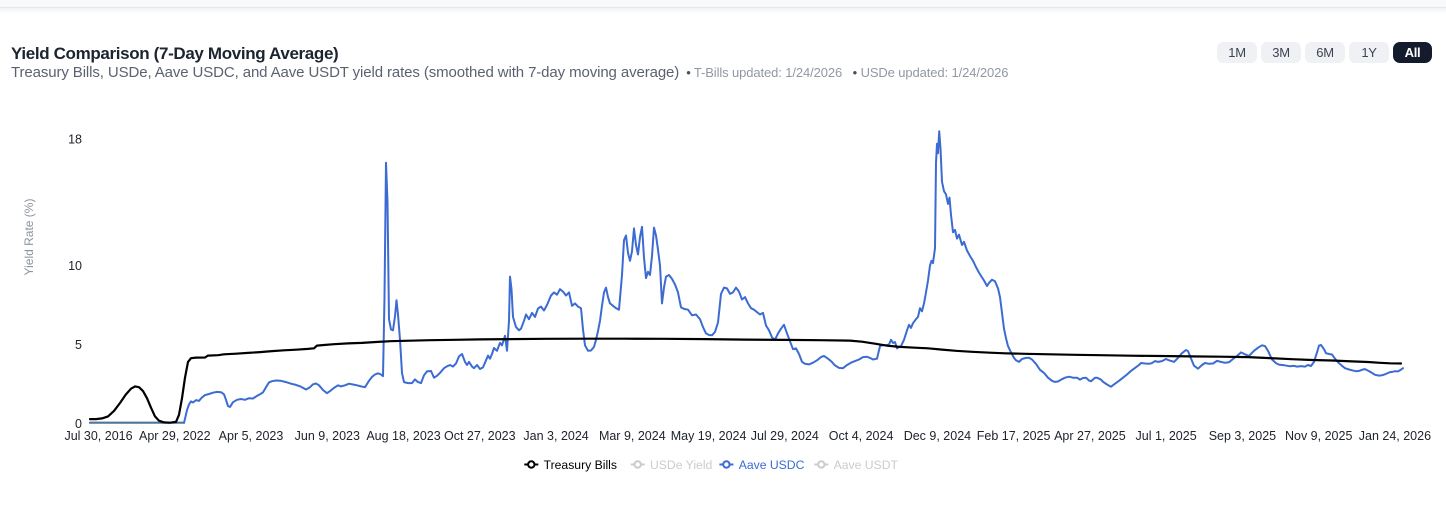 The image size is (1446, 506). I want to click on svg-text: Dec 9, 2024, so click(937, 436).